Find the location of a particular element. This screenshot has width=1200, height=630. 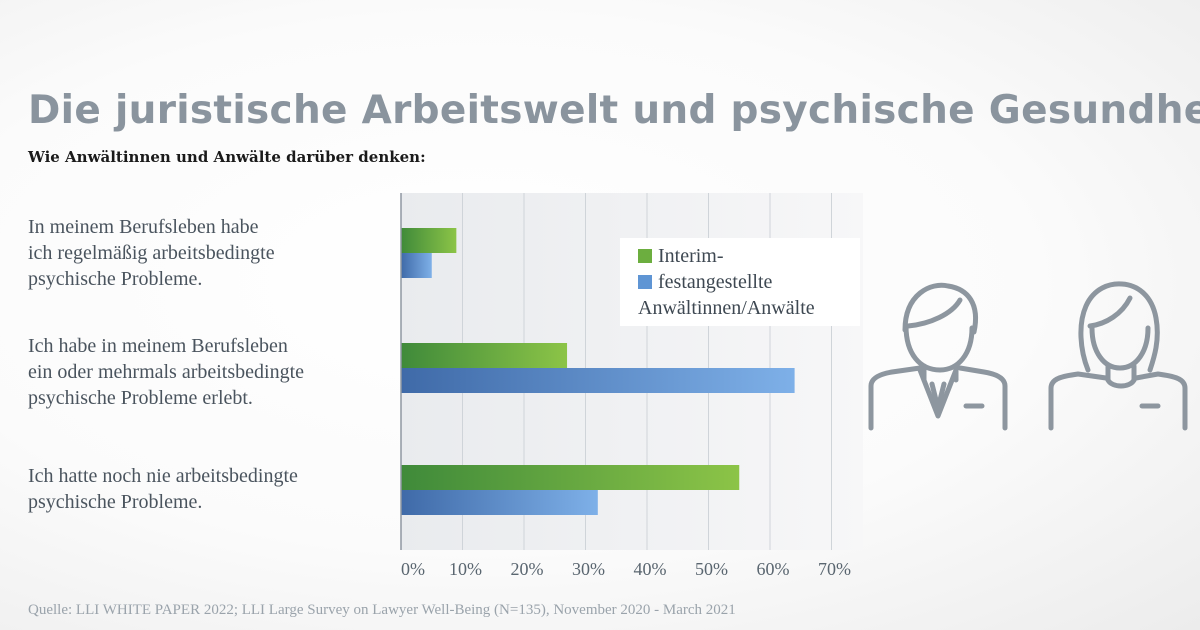

legend-swatch-blue is located at coordinates (645, 282).